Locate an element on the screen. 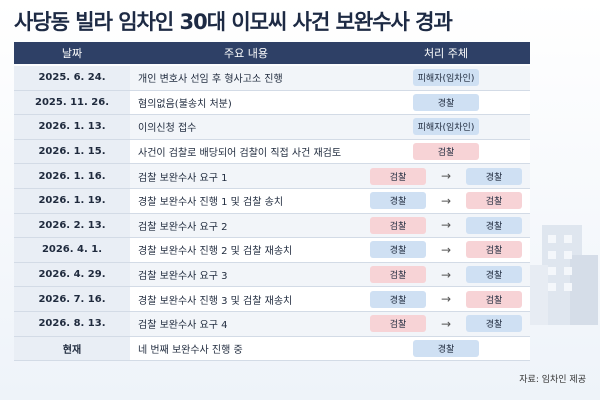 Image resolution: width=600 pixels, height=400 pixels. title: 사당동 빌라 임차인 30대 이모씨 사건 보완수사 경과 is located at coordinates (233, 22).